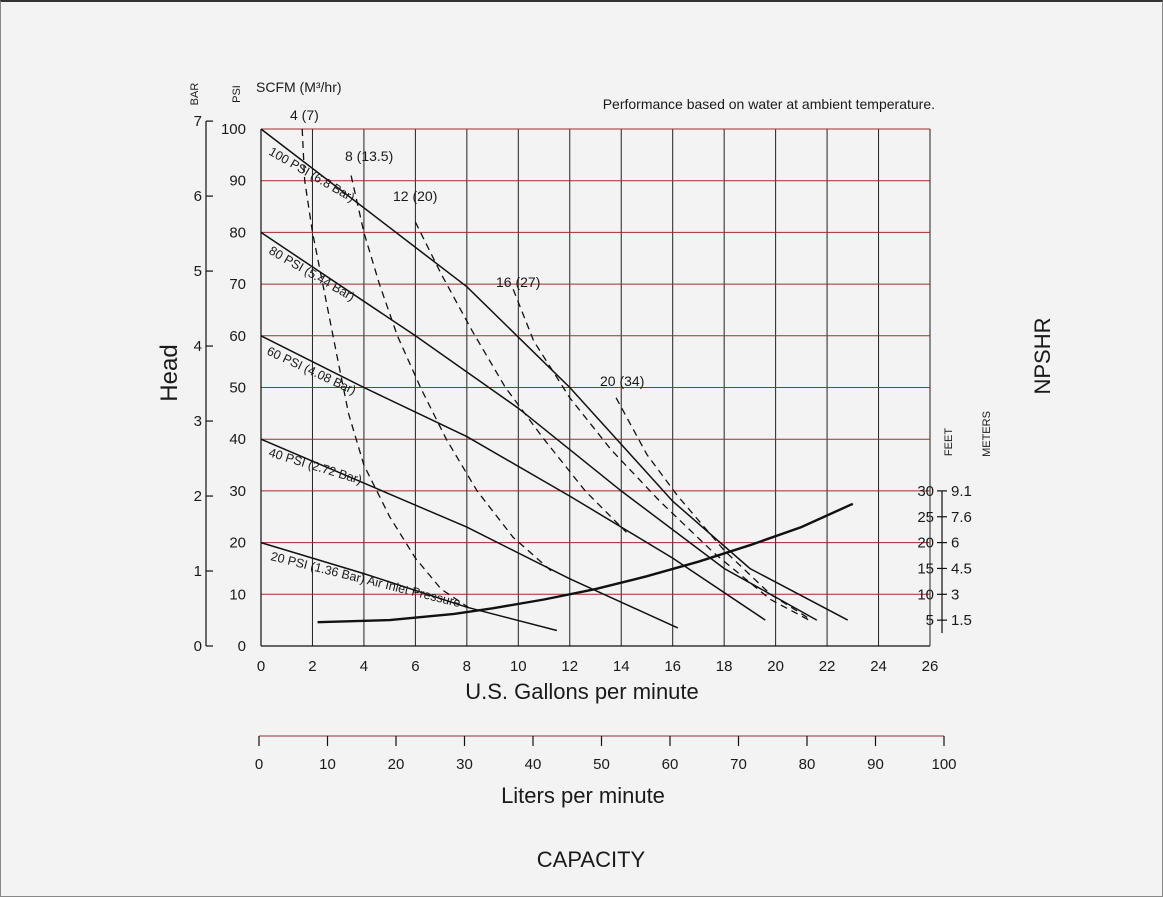 This screenshot has height=897, width=1163. Describe the element at coordinates (237, 388) in the screenshot. I see `psi-tick-label: 50` at that location.